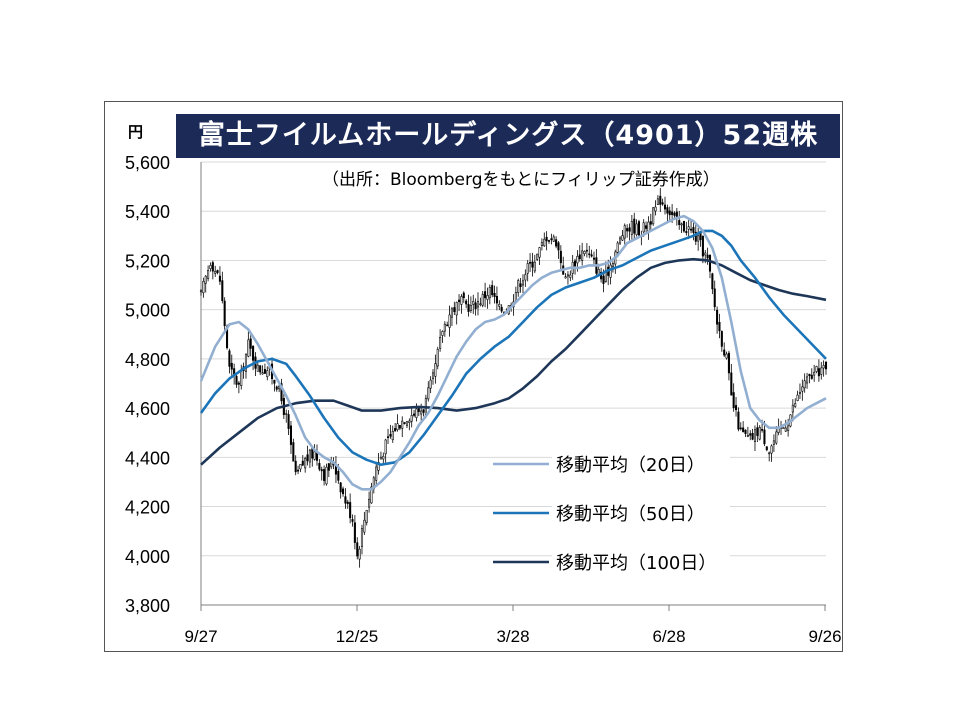 Image resolution: width=960 pixels, height=720 pixels. Describe the element at coordinates (508, 154) in the screenshot. I see `chart-title: 富士フイルムホールディングス（4901）52週株価・日足` at that location.